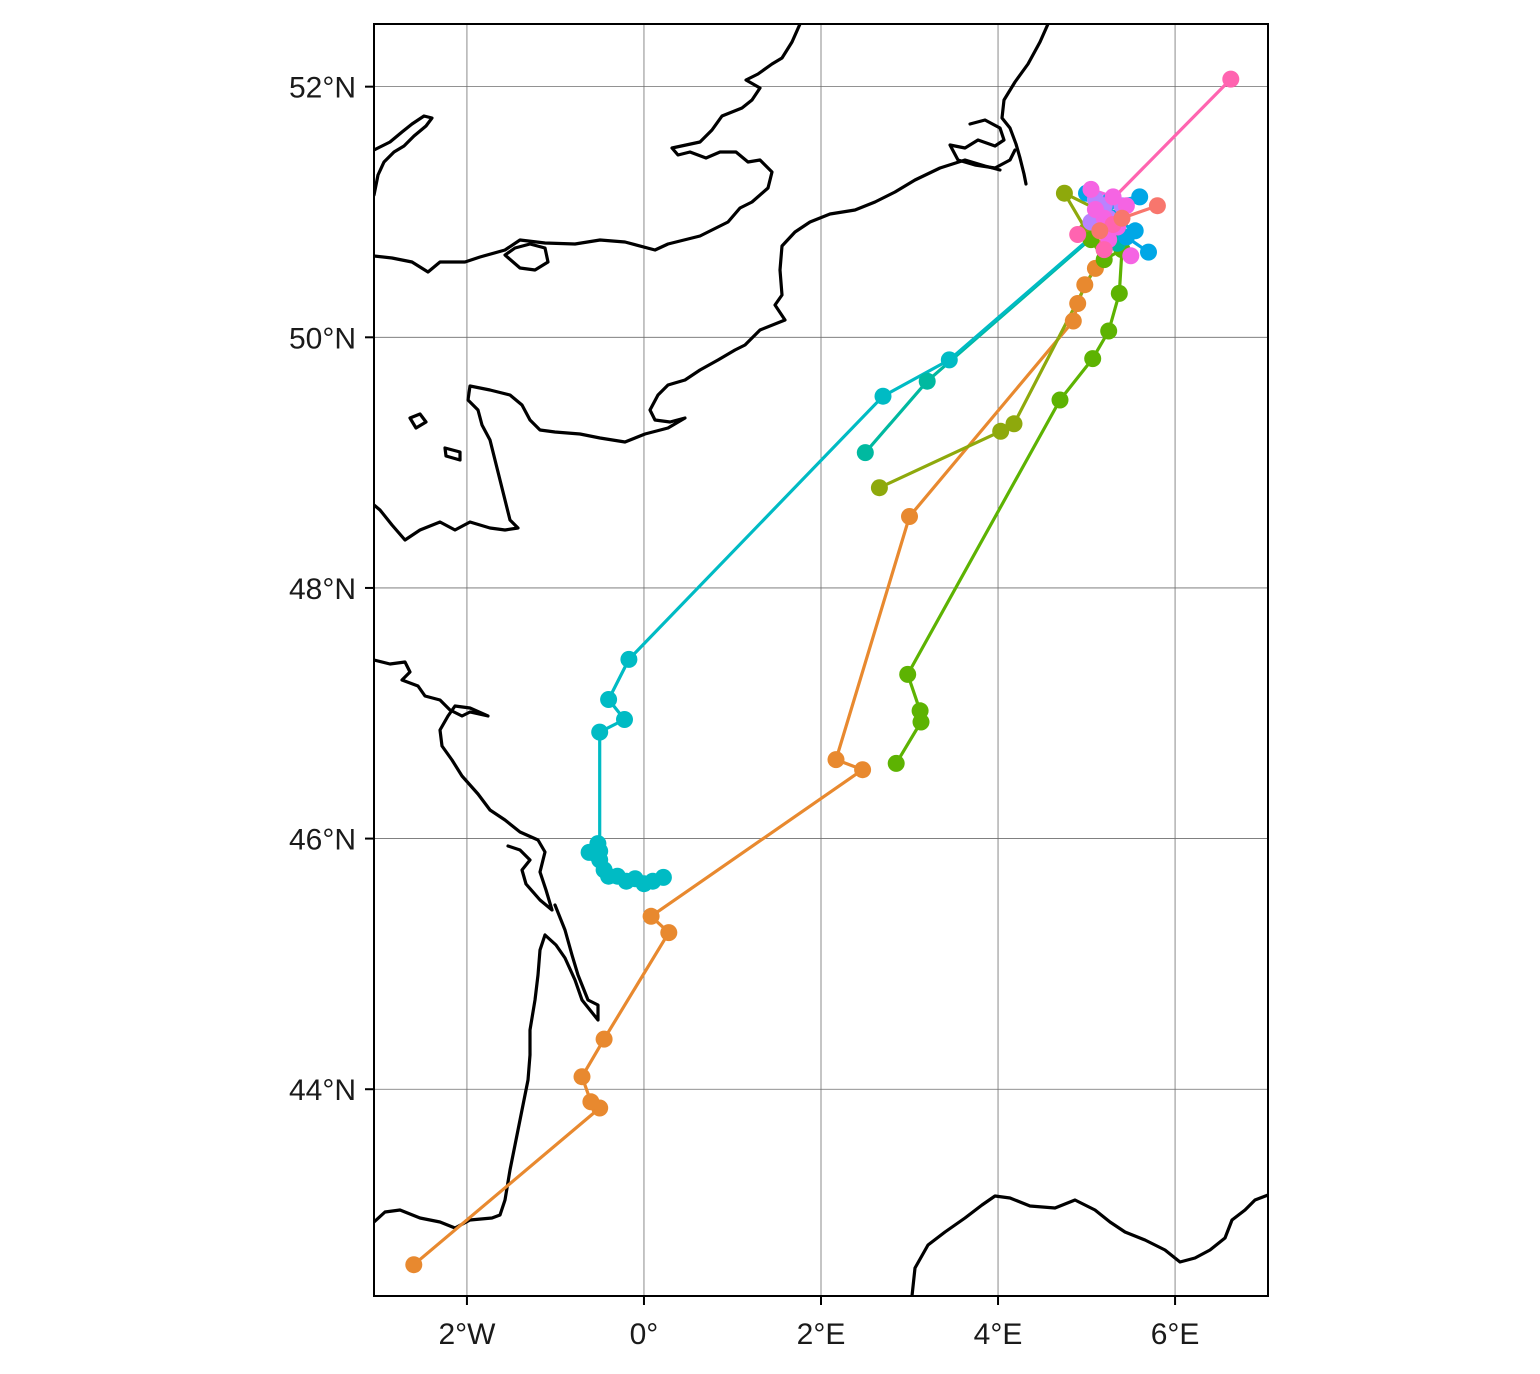  I want to click on y-tick-label-3: 50°N, so click(322, 338).